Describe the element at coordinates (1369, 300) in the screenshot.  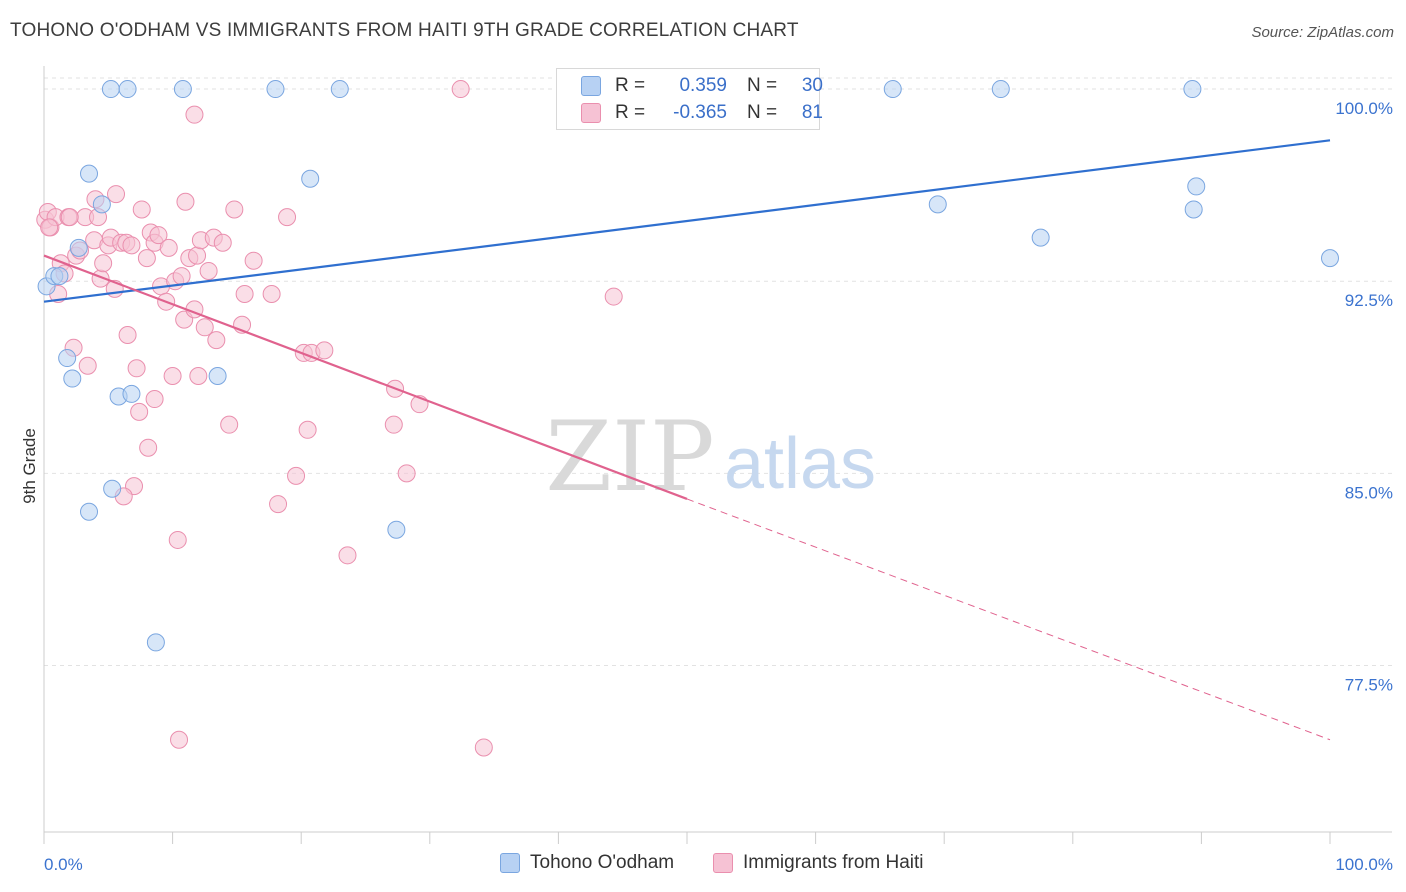
I see `y-tick-label: 92.5%` at that location.